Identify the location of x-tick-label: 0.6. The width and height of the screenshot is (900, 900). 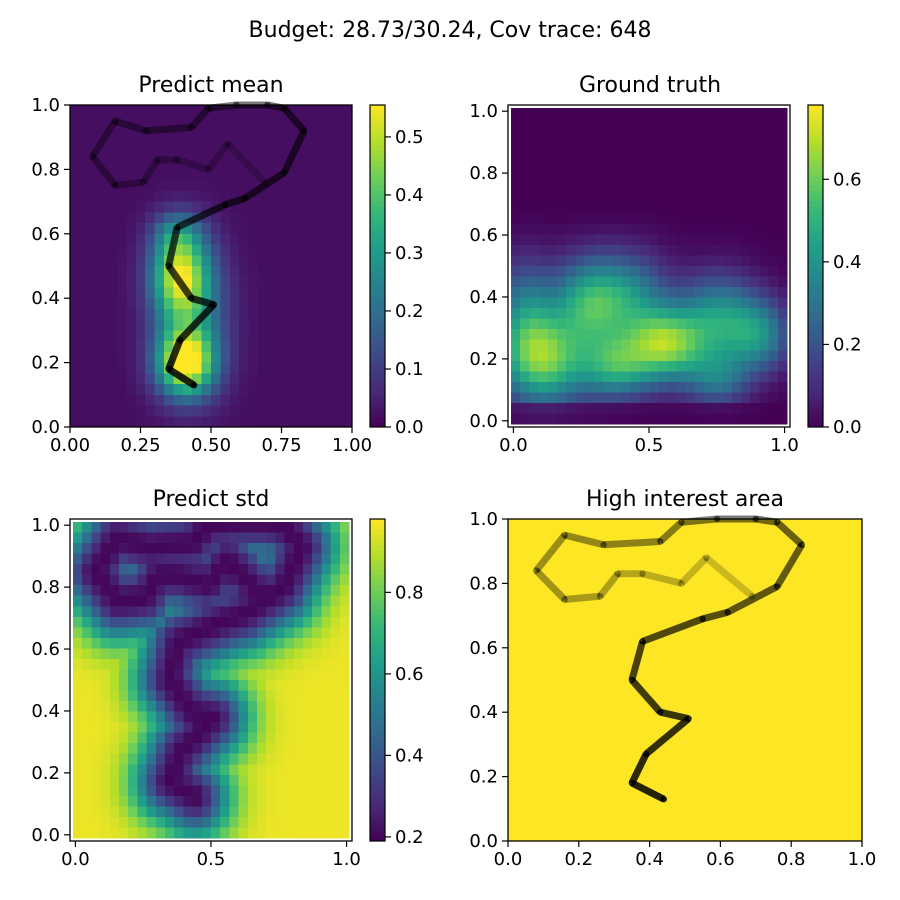
(720, 859).